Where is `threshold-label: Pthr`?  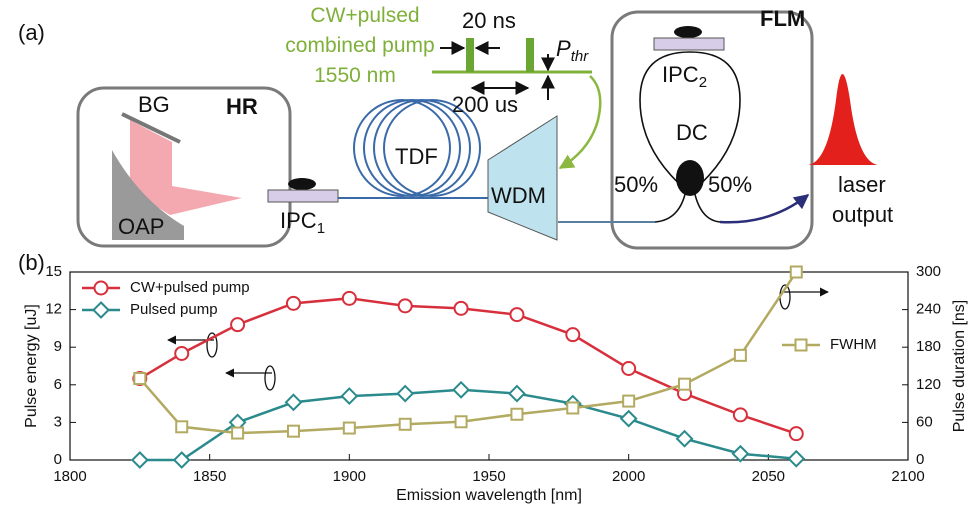 threshold-label: Pthr is located at coordinates (572, 50).